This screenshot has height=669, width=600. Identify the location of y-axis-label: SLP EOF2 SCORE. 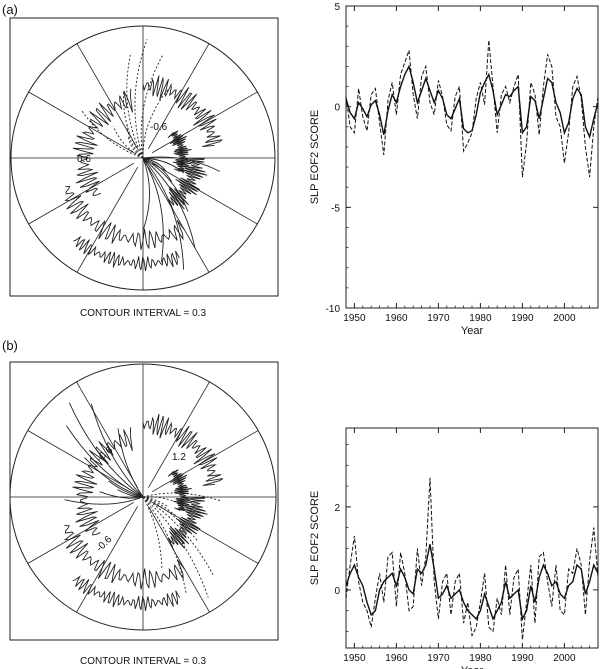
(315, 538).